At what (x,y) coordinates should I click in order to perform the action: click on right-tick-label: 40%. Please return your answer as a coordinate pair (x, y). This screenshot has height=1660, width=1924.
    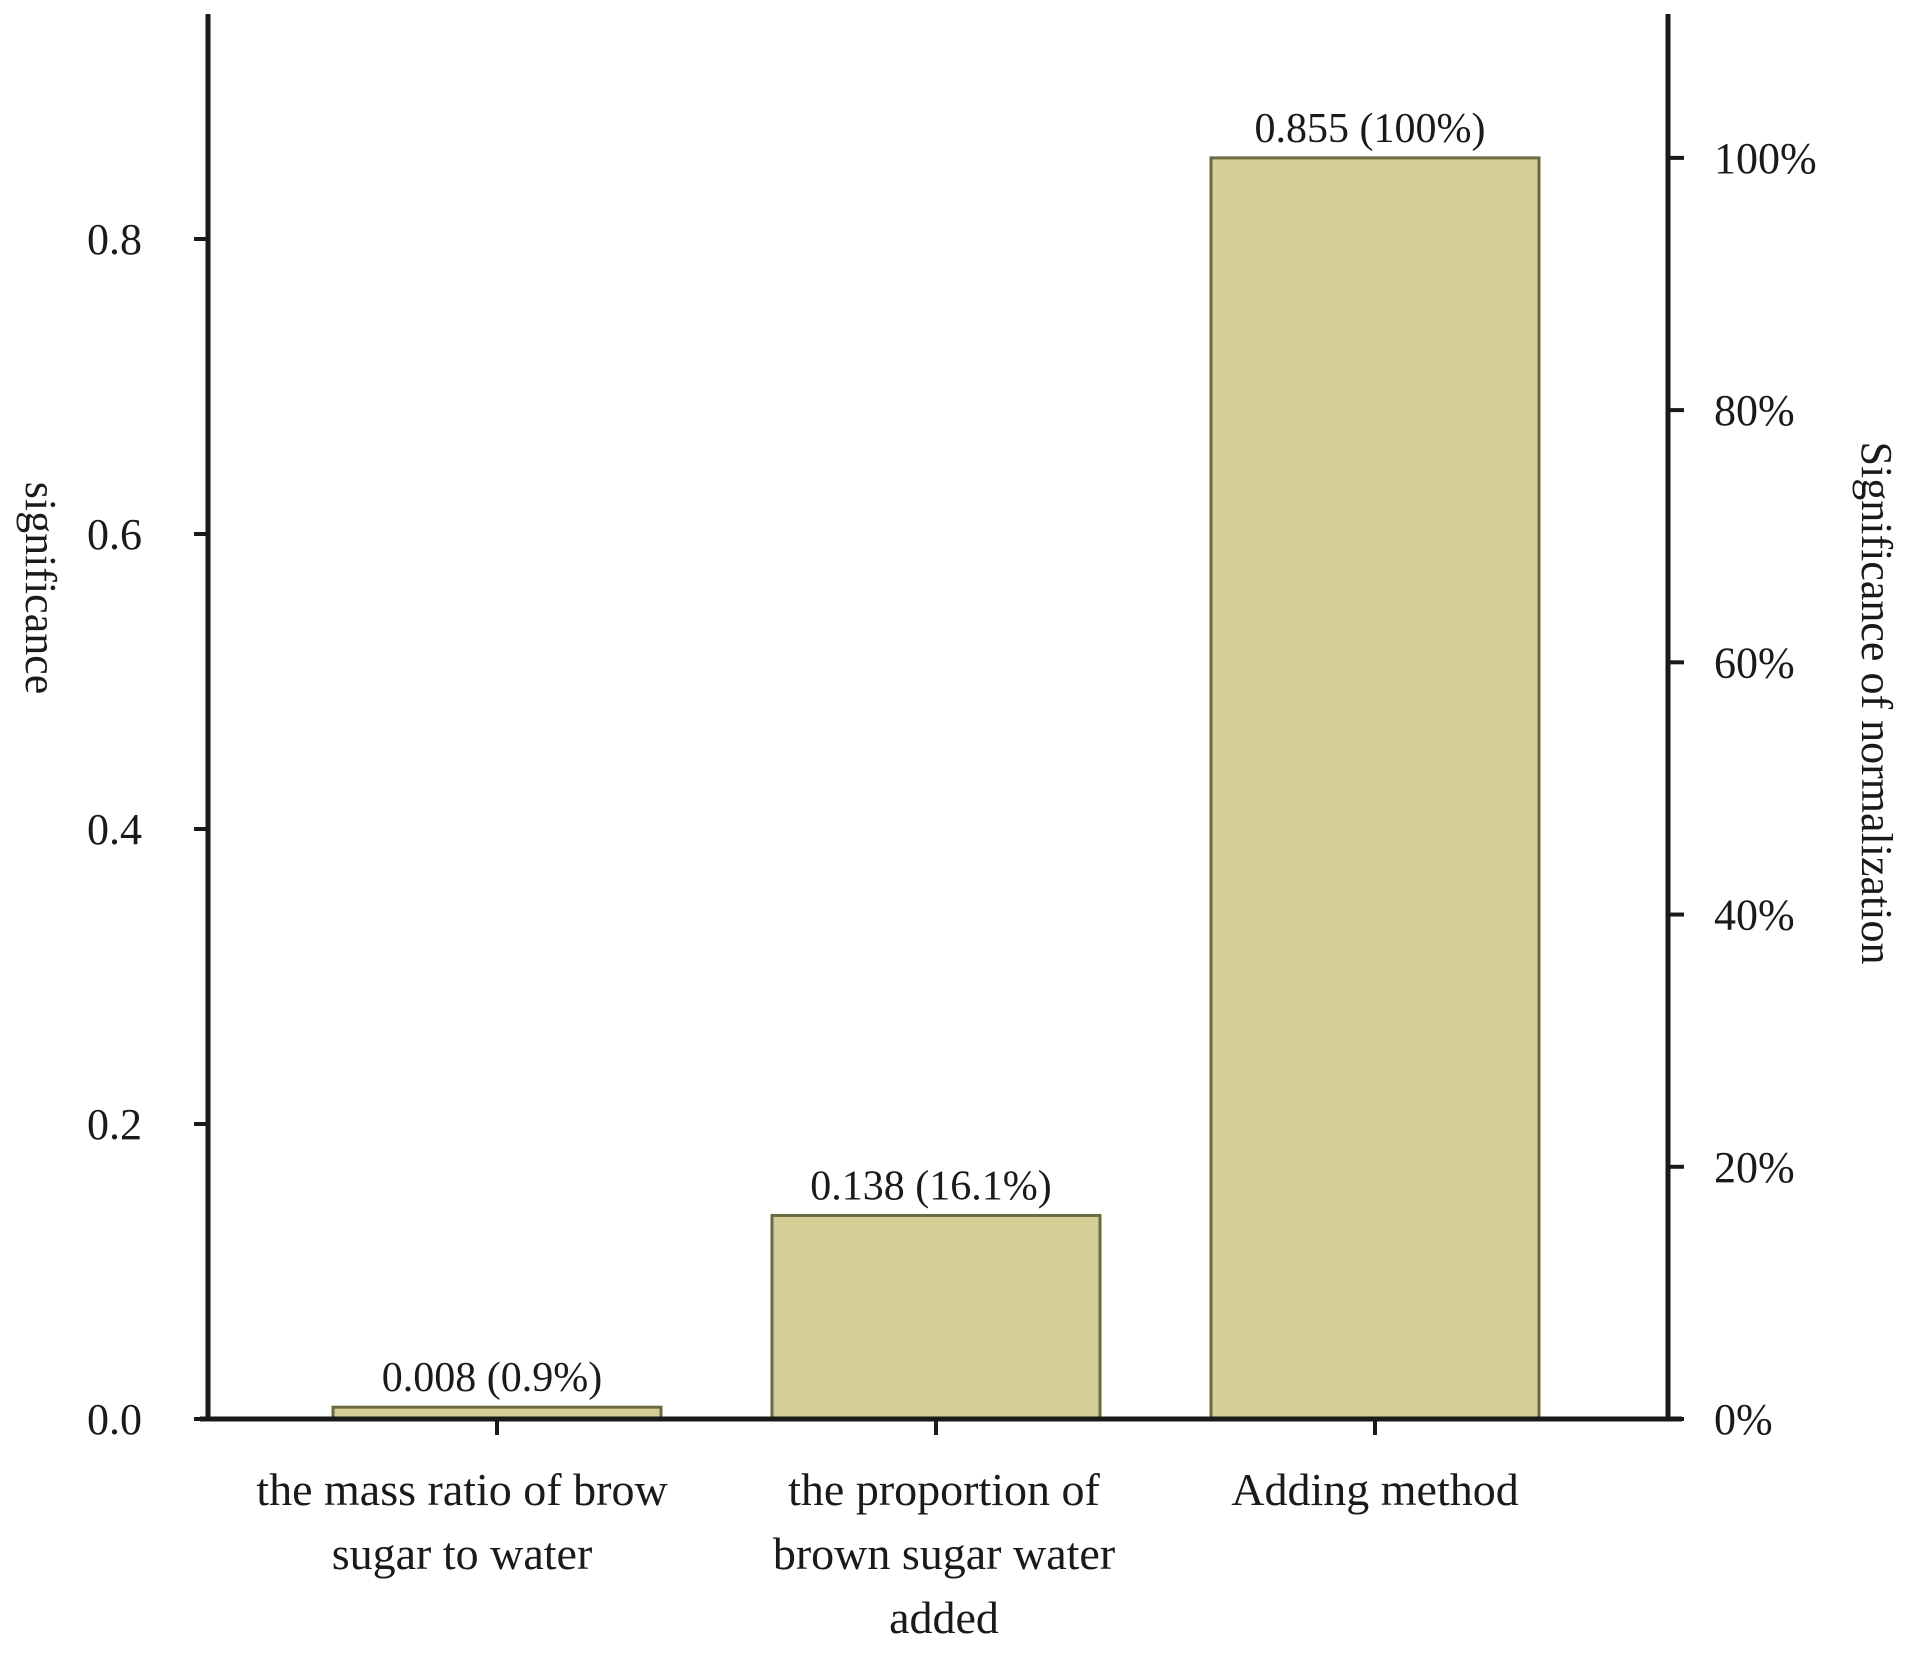
    Looking at the image, I should click on (1754, 915).